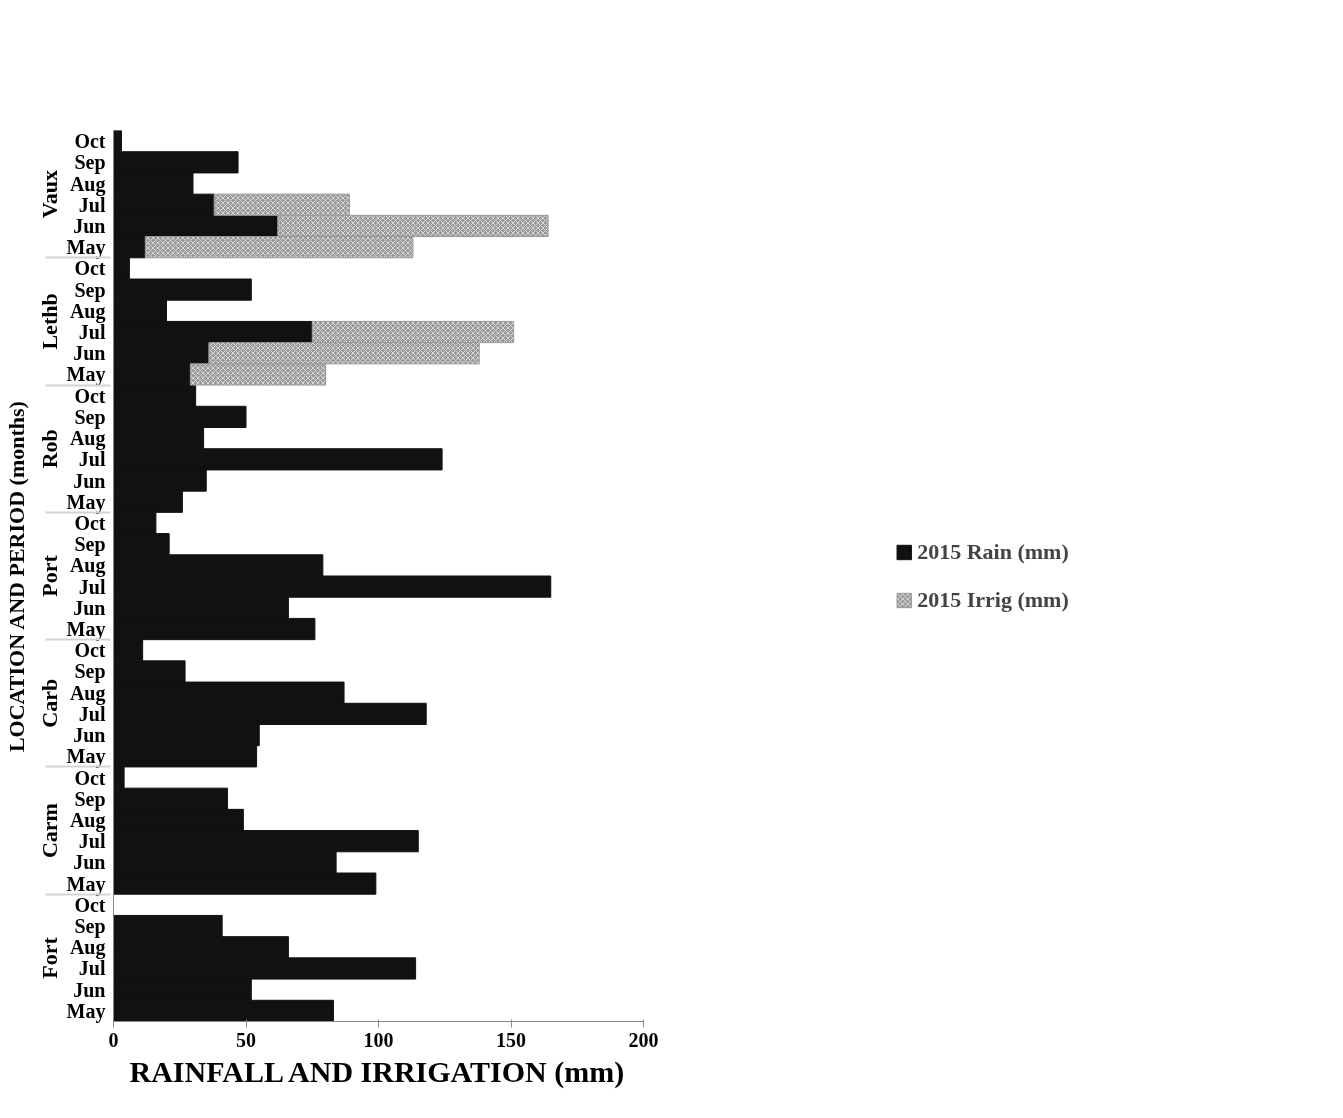  I want to click on text: Port, so click(49, 575).